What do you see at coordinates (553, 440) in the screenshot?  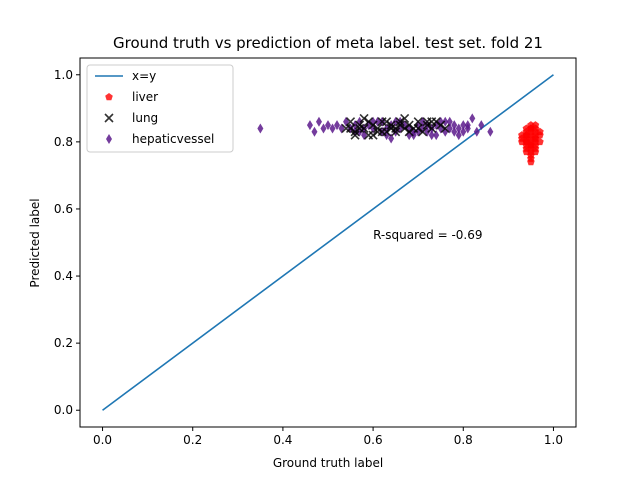 I see `x-tick-label: 1.0` at bounding box center [553, 440].